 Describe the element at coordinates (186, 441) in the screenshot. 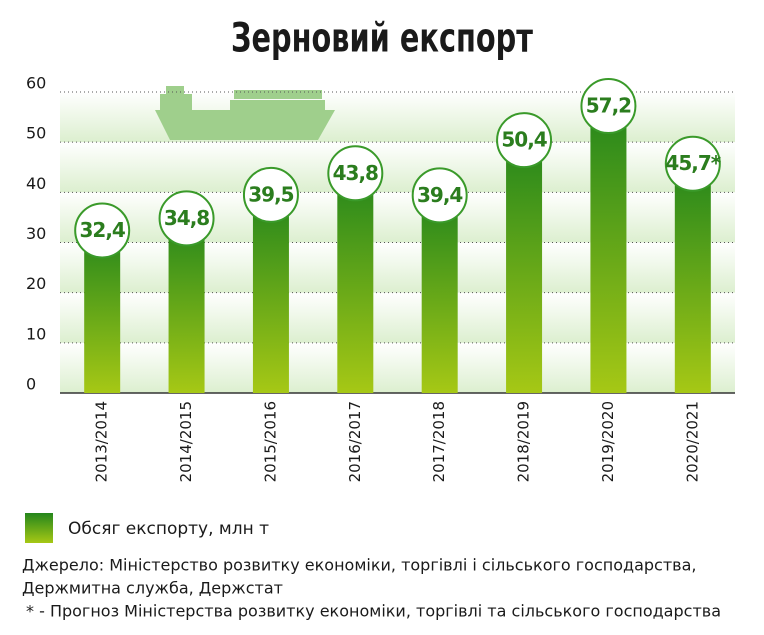

I see `x-tick-label: 2014/2015` at that location.